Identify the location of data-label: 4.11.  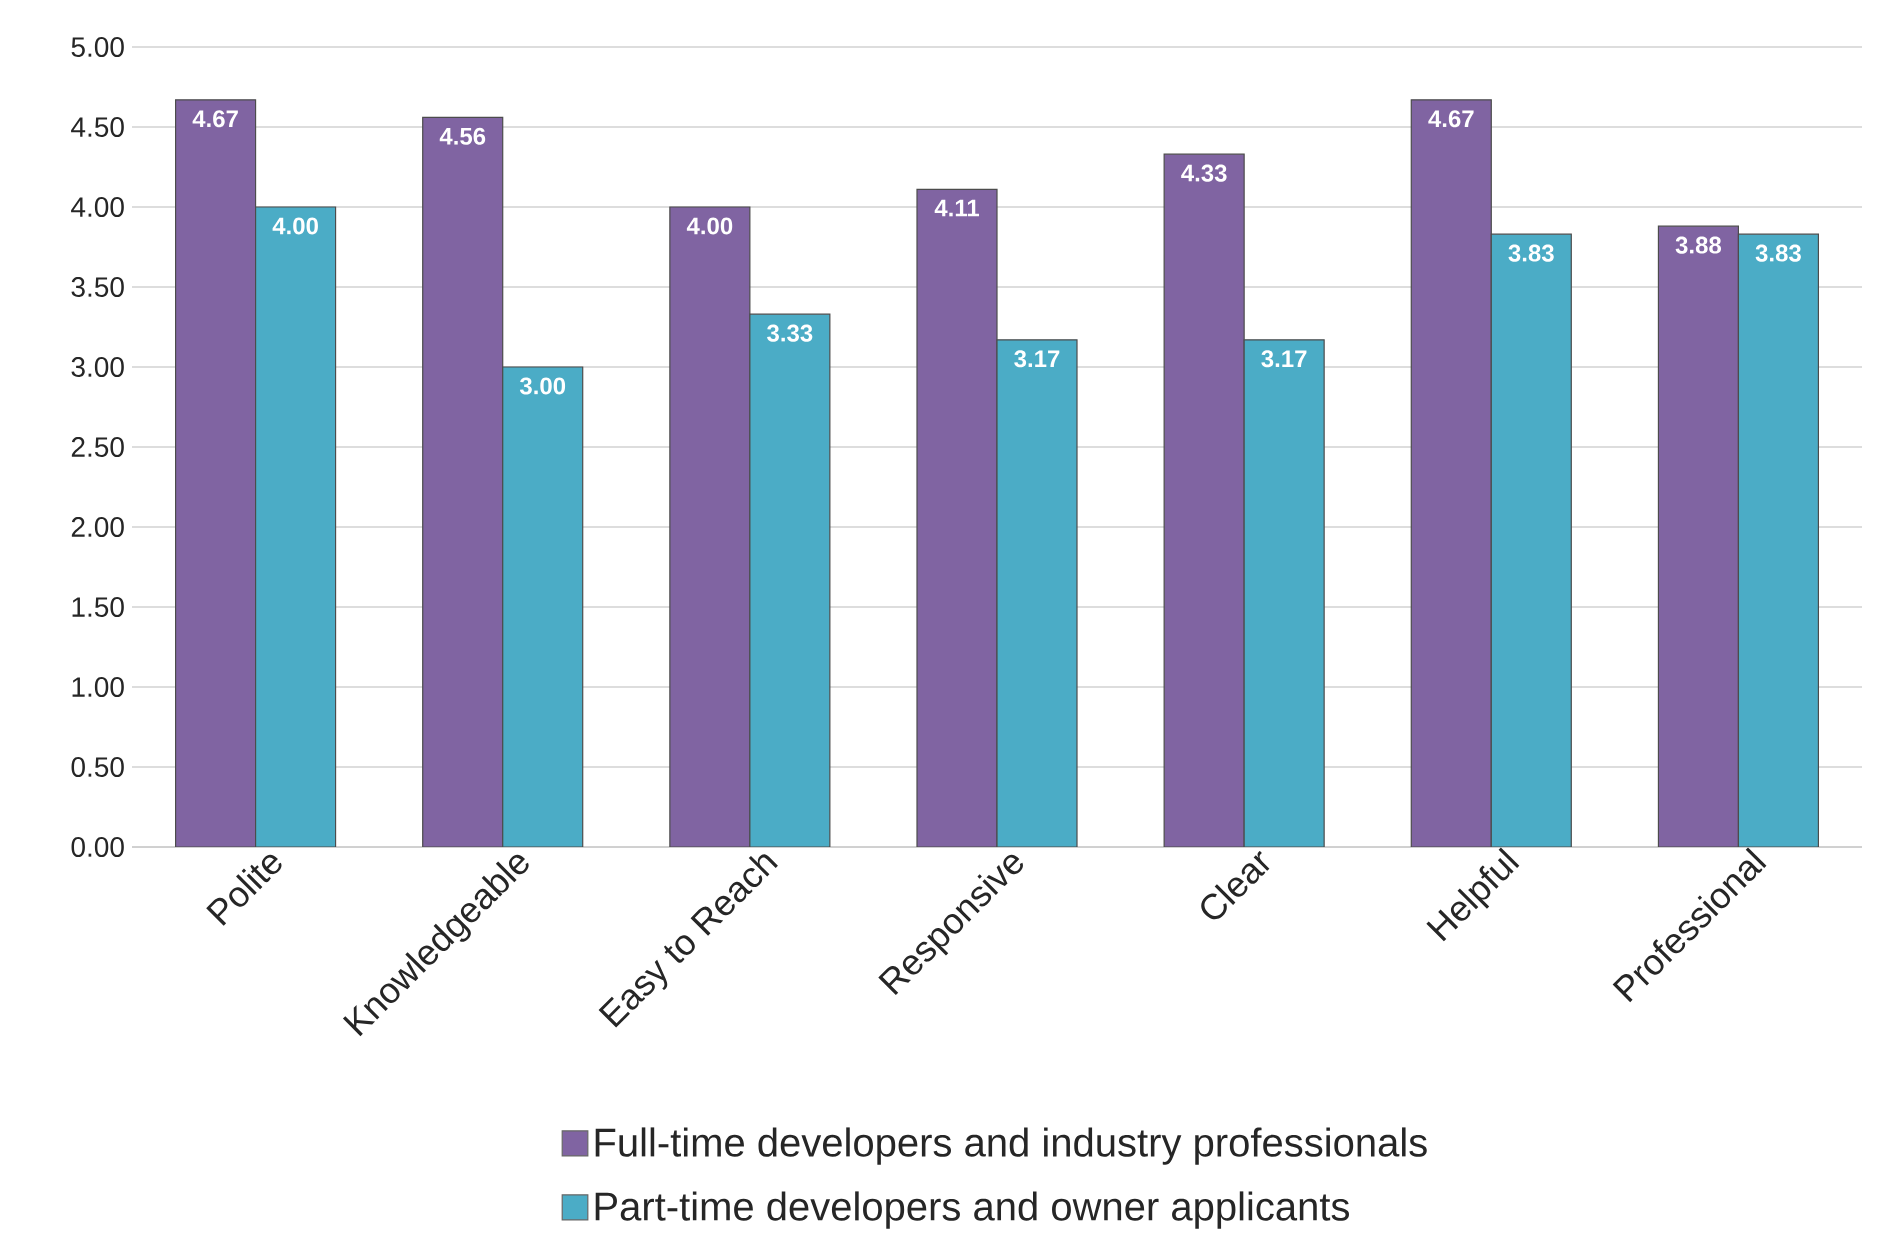
(957, 208).